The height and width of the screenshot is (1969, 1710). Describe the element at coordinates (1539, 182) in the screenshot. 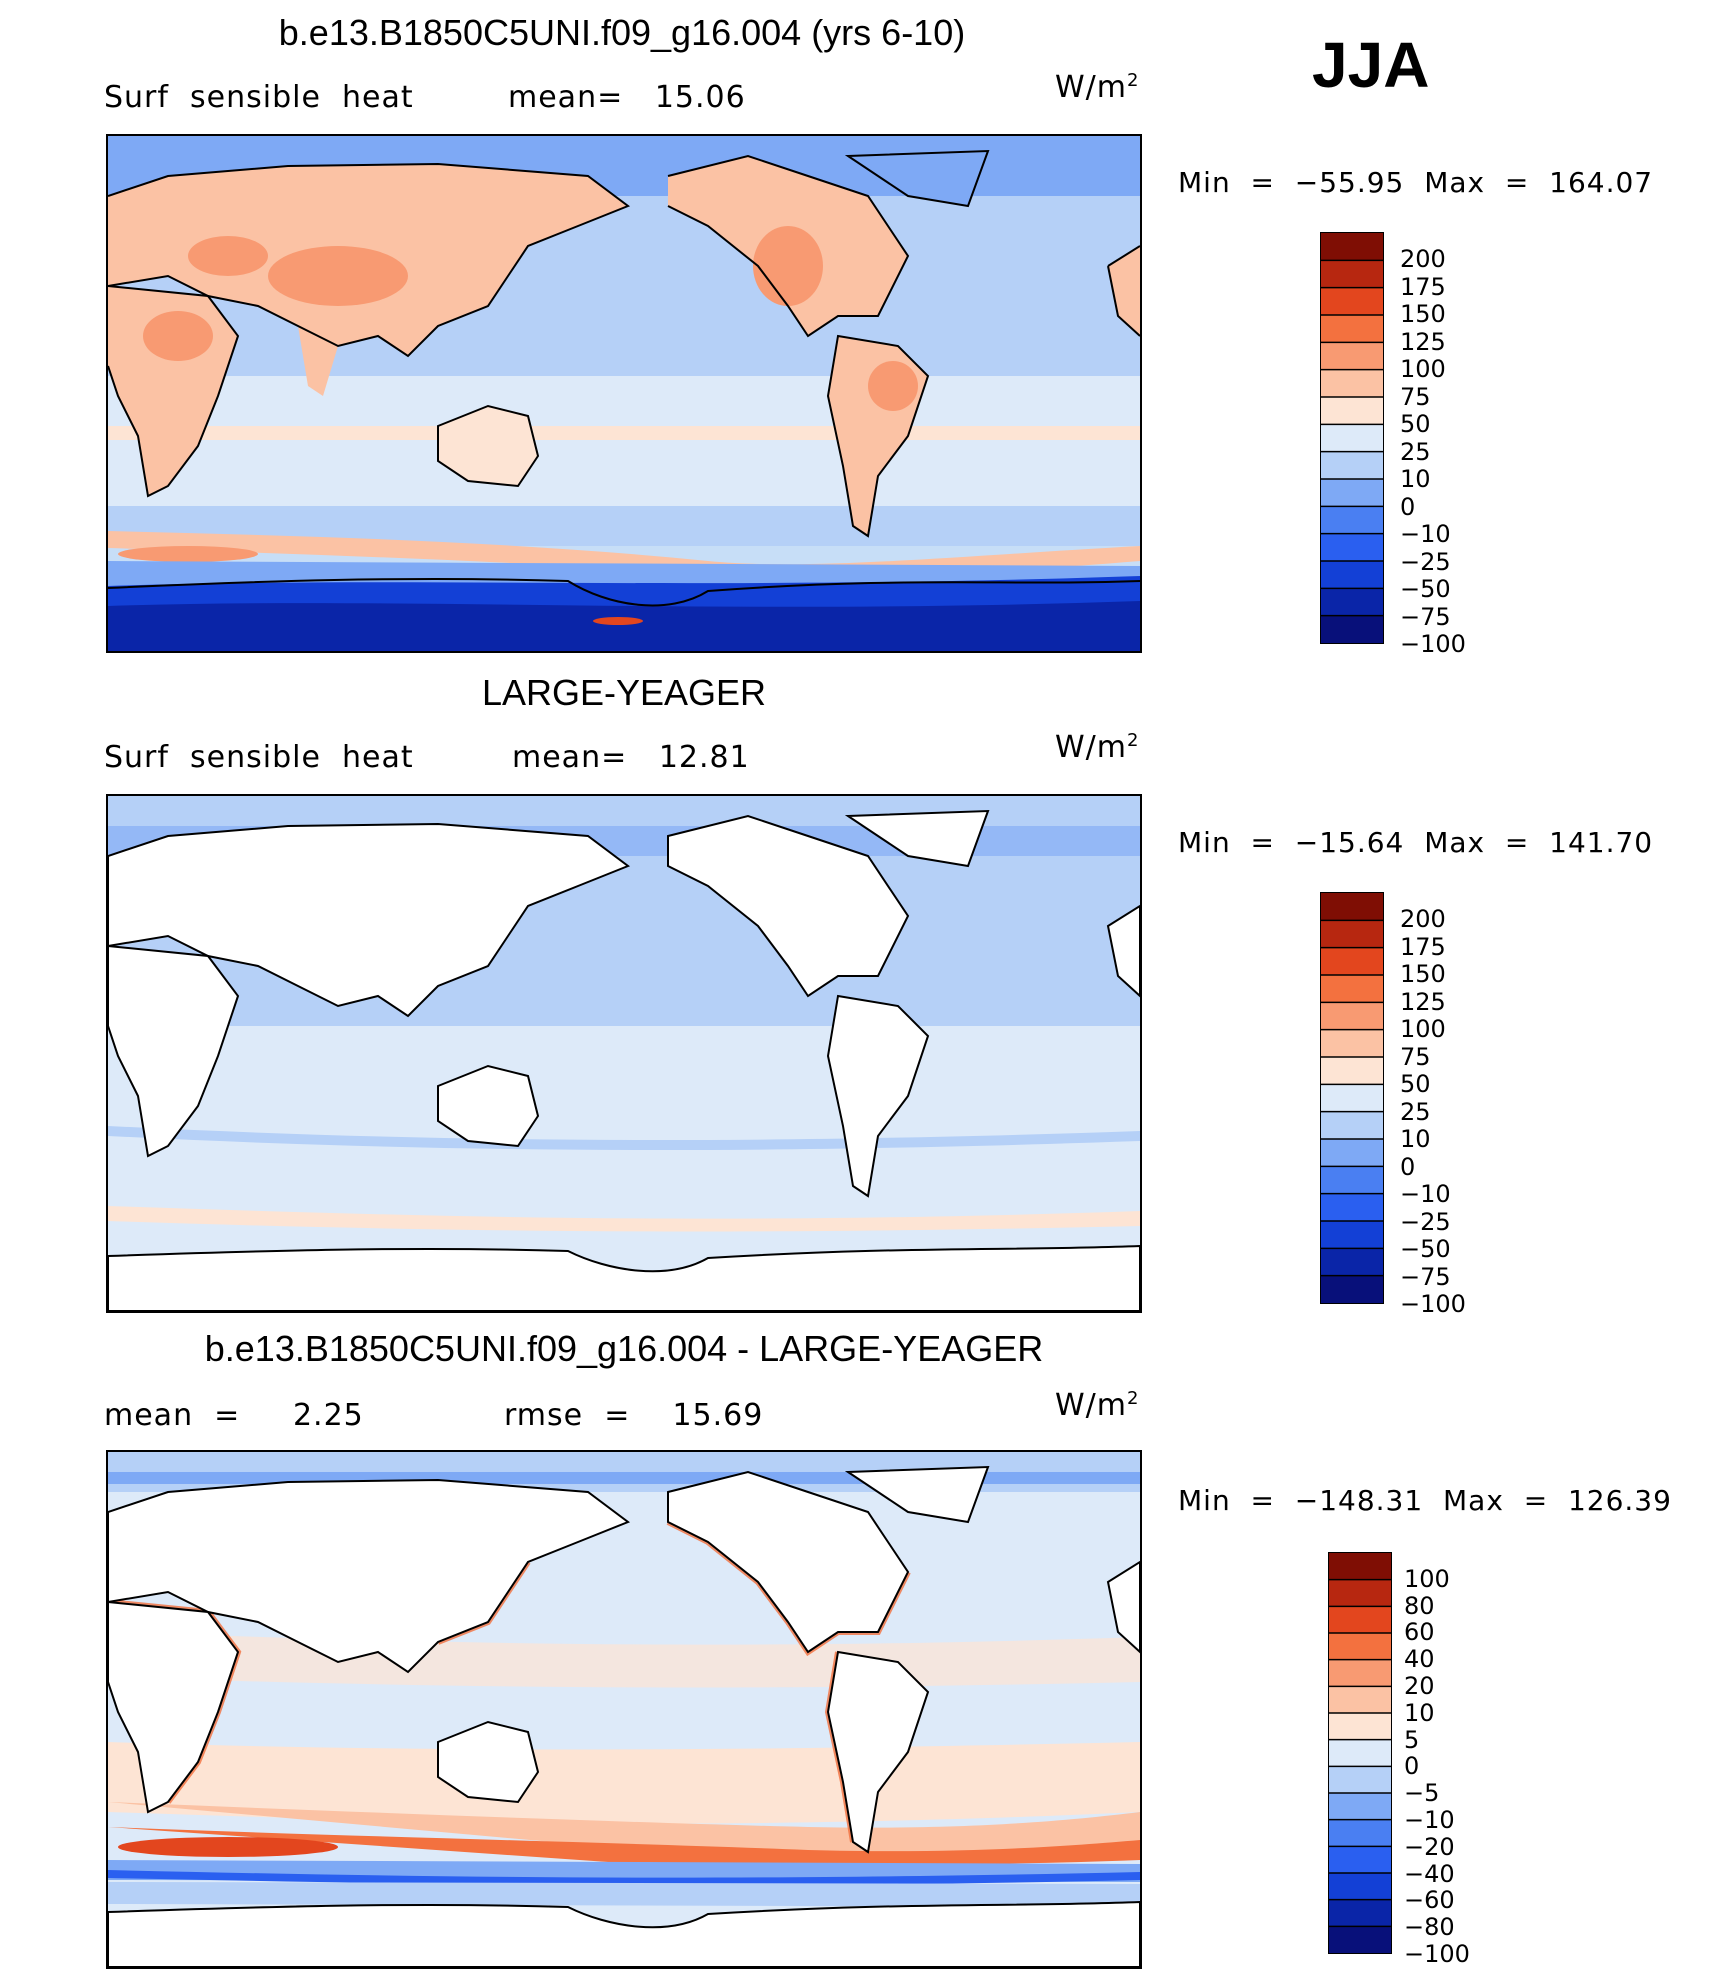

I see `panel1-max: Max = 164.07` at that location.